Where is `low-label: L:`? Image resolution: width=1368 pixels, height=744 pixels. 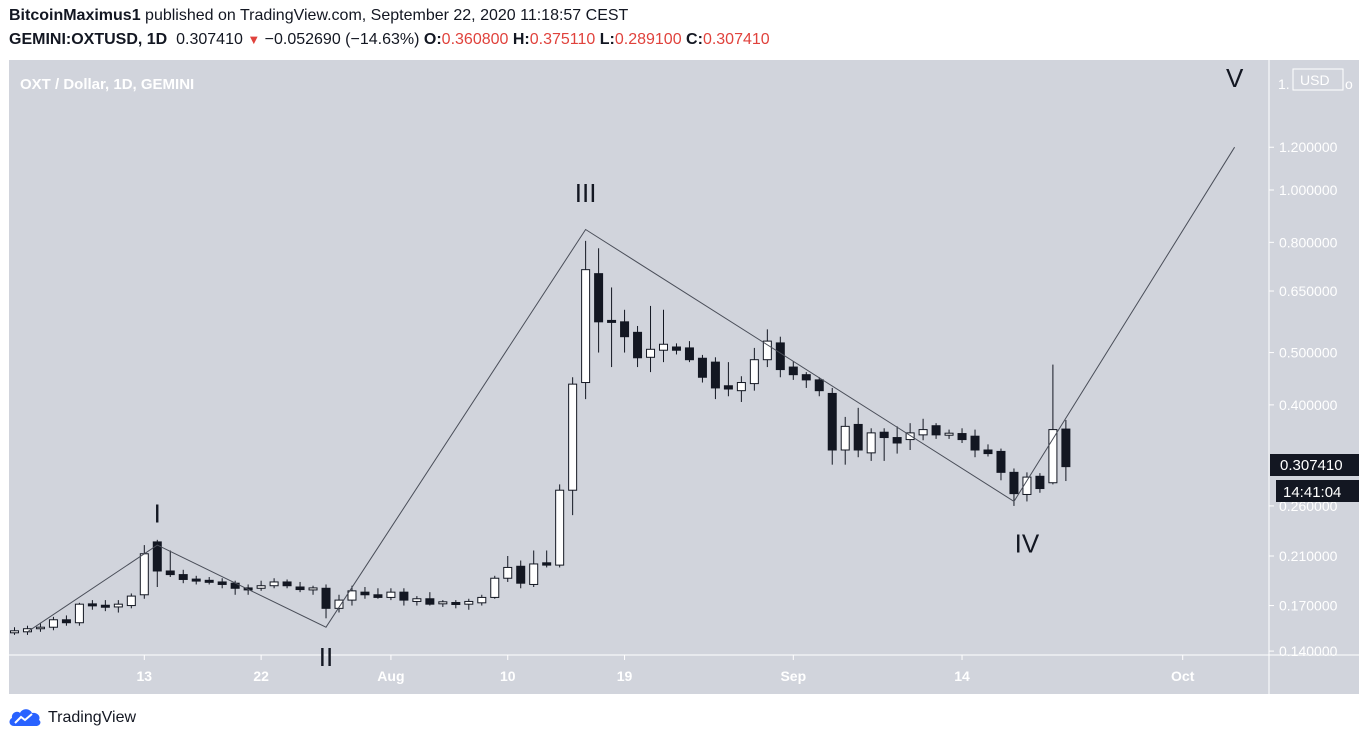 low-label: L: is located at coordinates (607, 39).